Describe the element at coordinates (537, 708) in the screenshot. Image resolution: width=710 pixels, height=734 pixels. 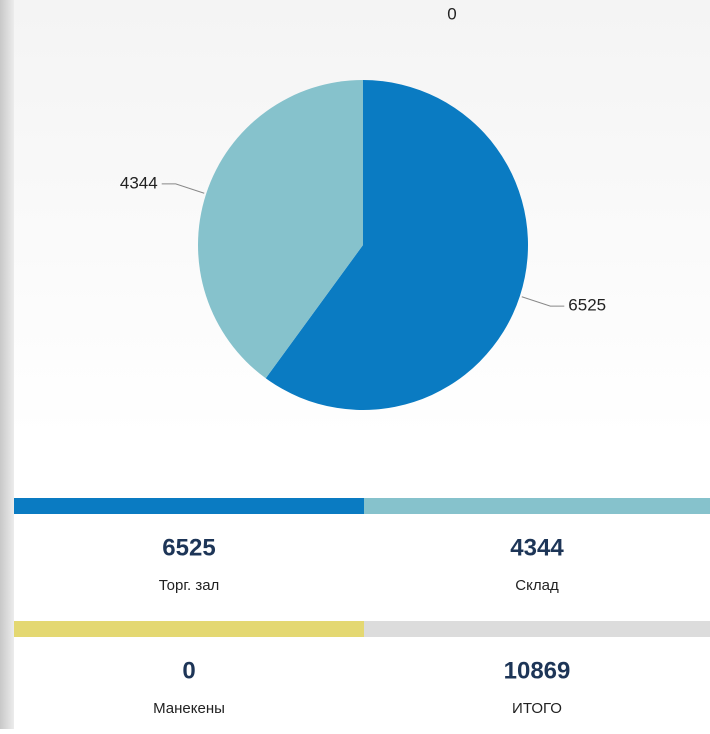
I see `tile-caption: ИТОГО` at that location.